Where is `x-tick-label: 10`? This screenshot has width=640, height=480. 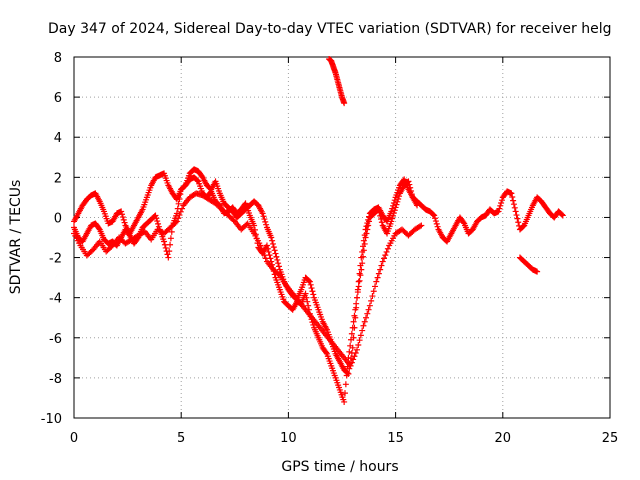
x-tick-label: 10 is located at coordinates (288, 438).